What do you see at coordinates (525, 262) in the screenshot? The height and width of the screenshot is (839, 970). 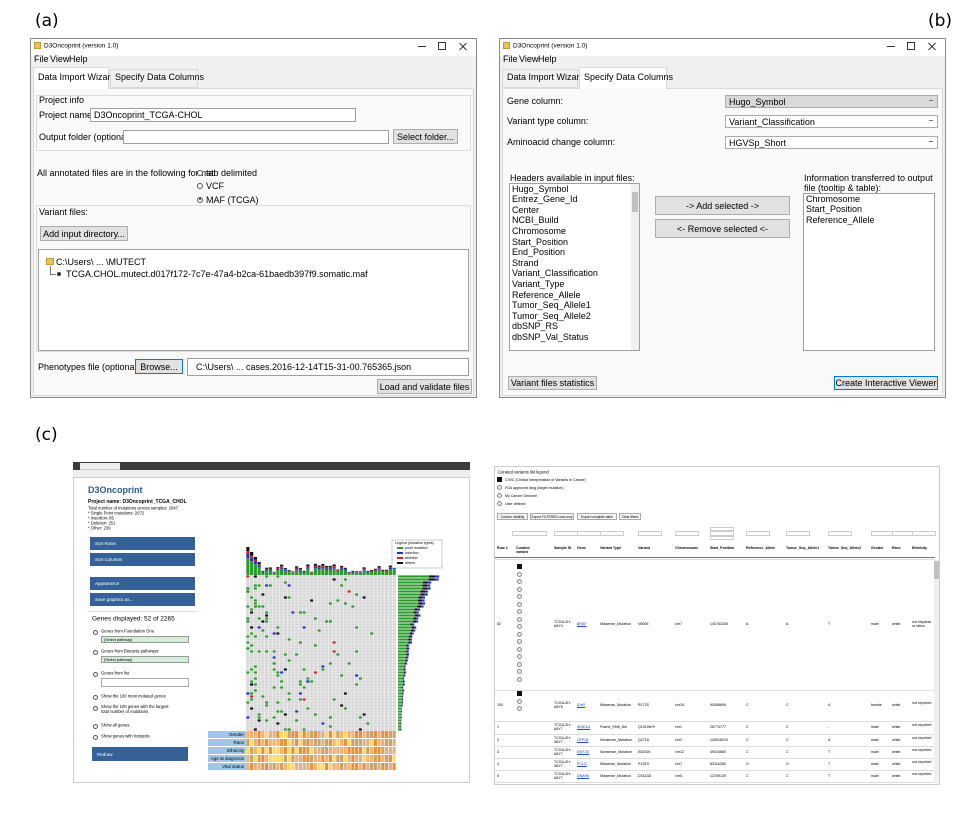 I see `headers: Strand` at bounding box center [525, 262].